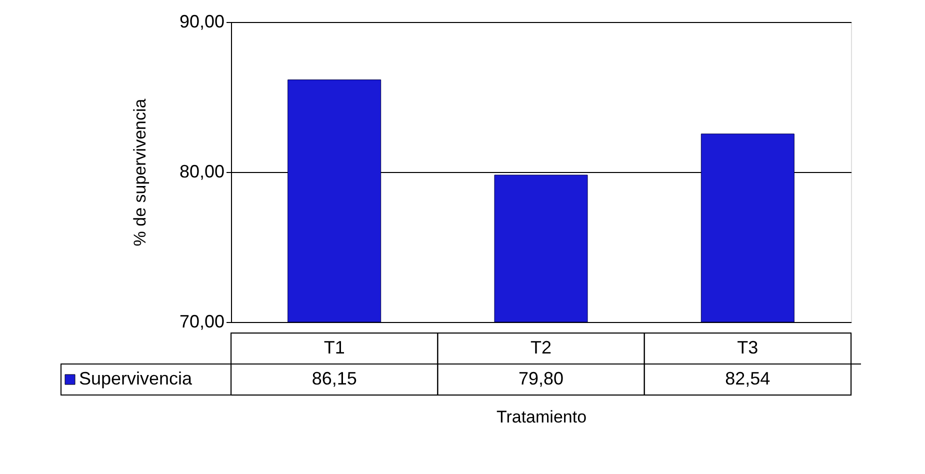 The image size is (925, 474). What do you see at coordinates (201, 322) in the screenshot?
I see `y-tick-label: 70,00` at bounding box center [201, 322].